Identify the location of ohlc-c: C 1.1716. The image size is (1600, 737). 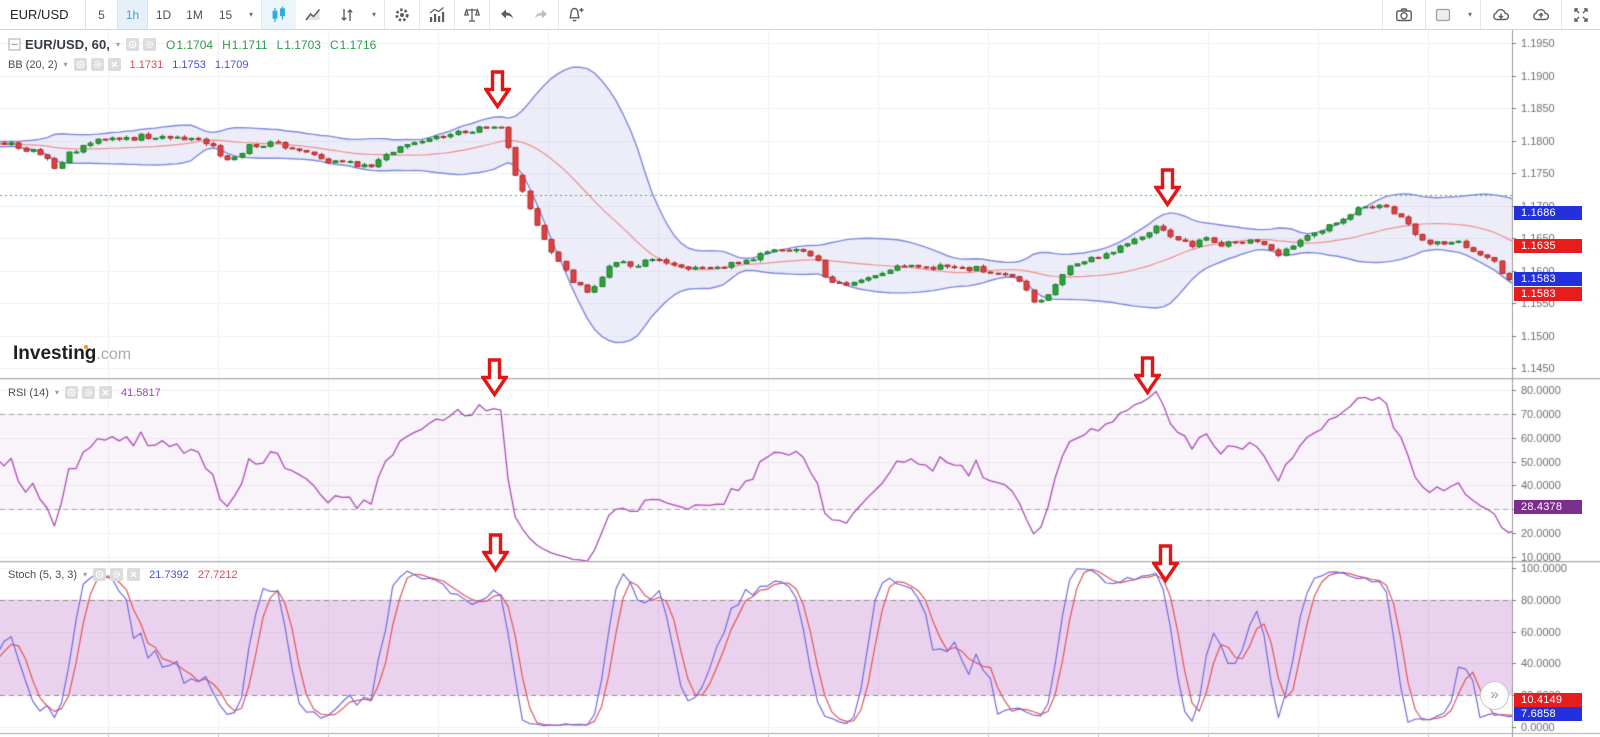
(353, 44).